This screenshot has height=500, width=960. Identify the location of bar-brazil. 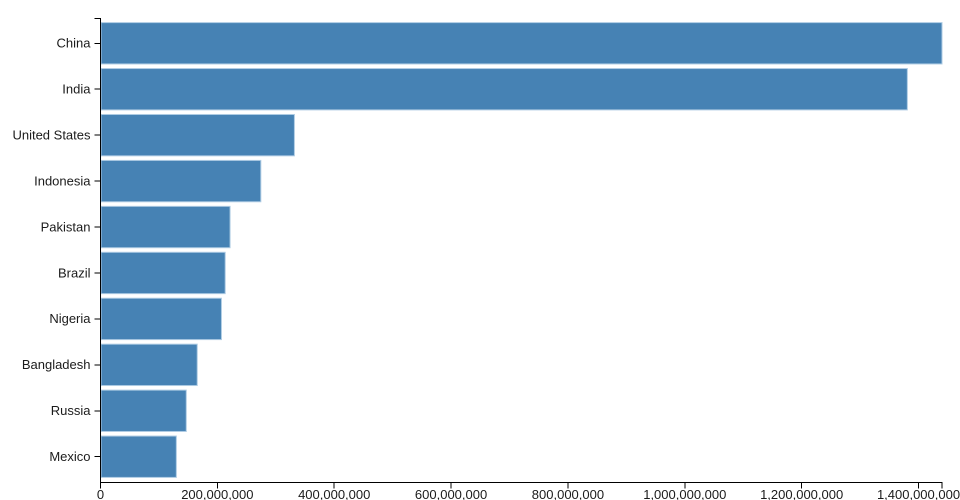
(163, 273).